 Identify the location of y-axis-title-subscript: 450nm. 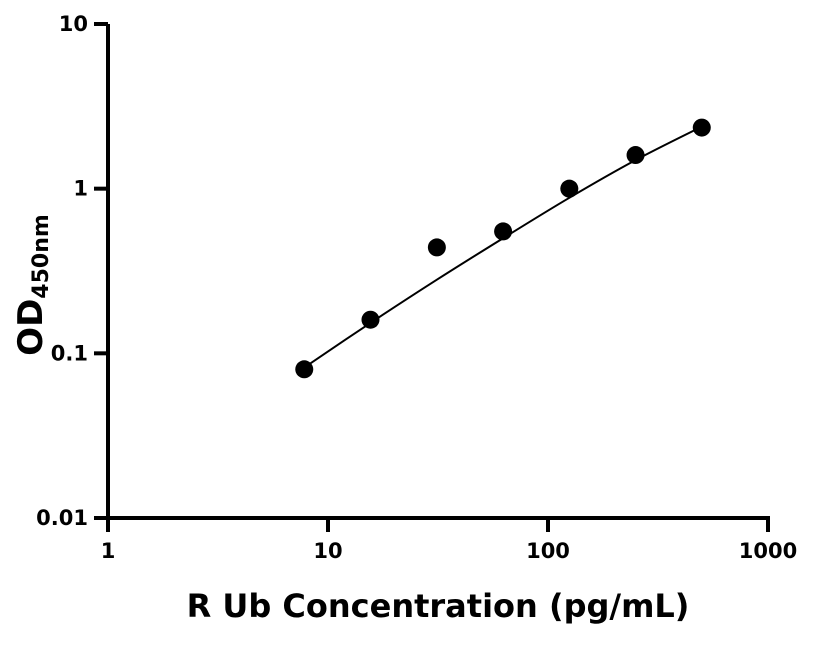
(41, 256).